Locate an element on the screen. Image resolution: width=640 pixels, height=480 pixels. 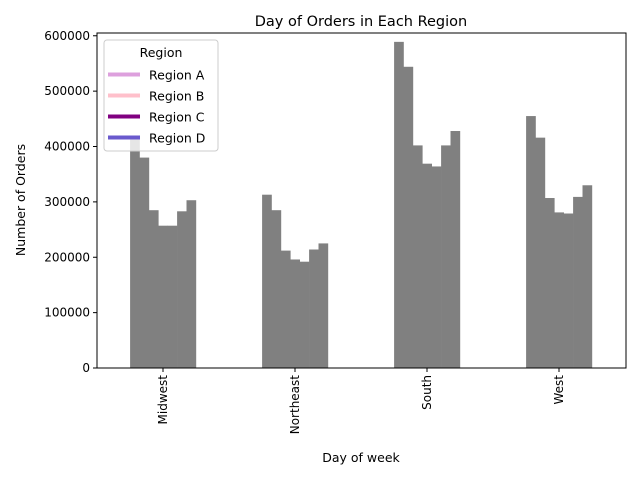
legend-label: Region A is located at coordinates (177, 75).